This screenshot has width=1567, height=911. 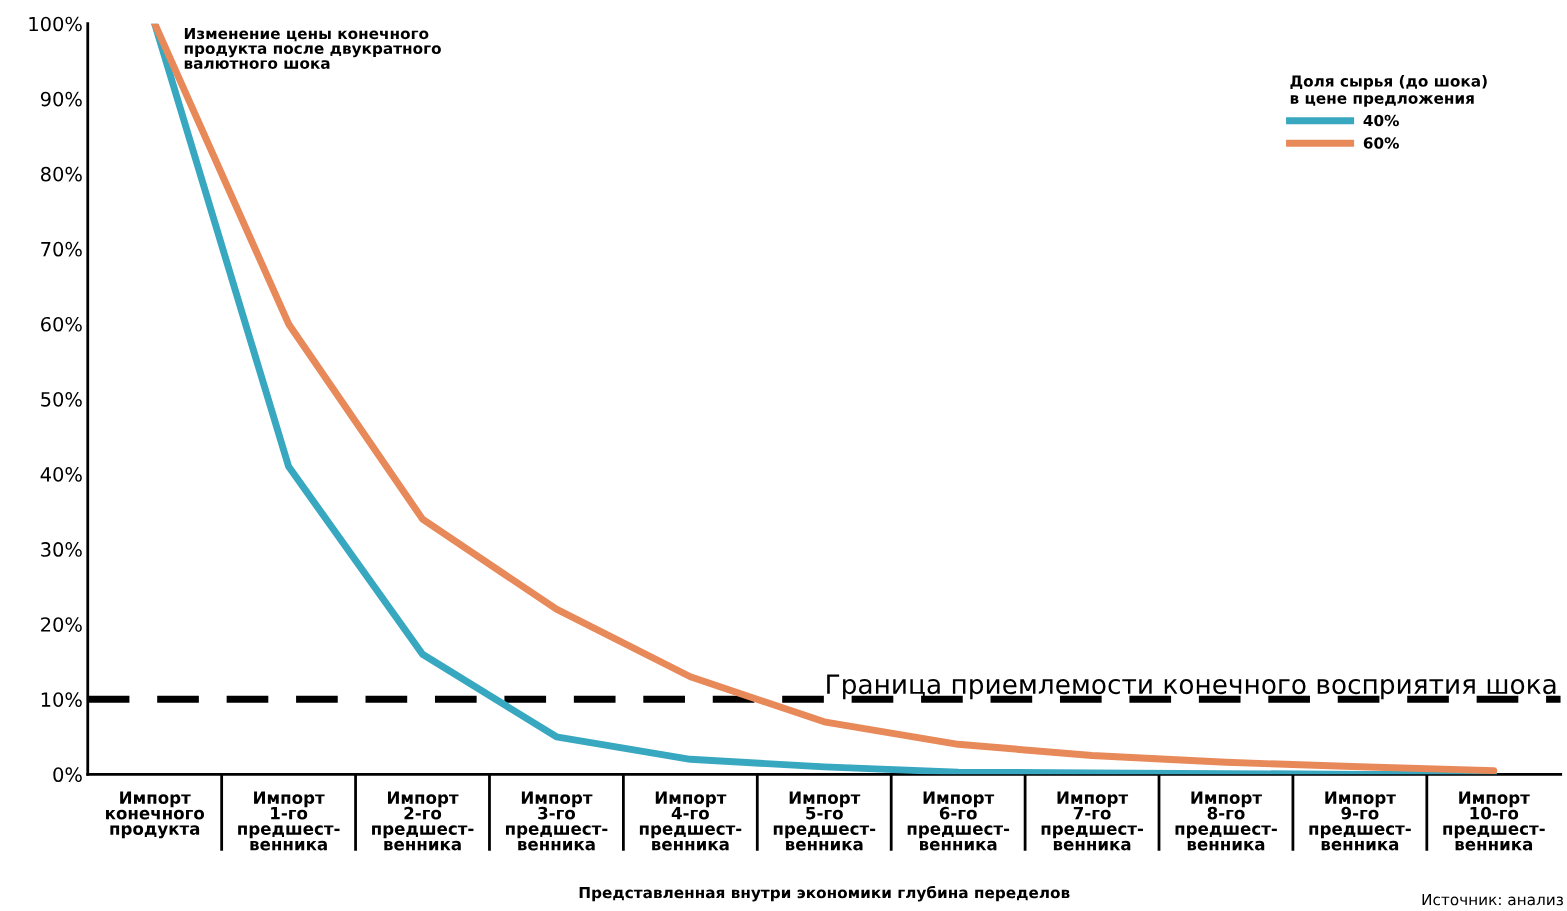 What do you see at coordinates (1388, 90) in the screenshot?
I see `legend-title: Доля сырья (до шока) в цене предложения` at bounding box center [1388, 90].